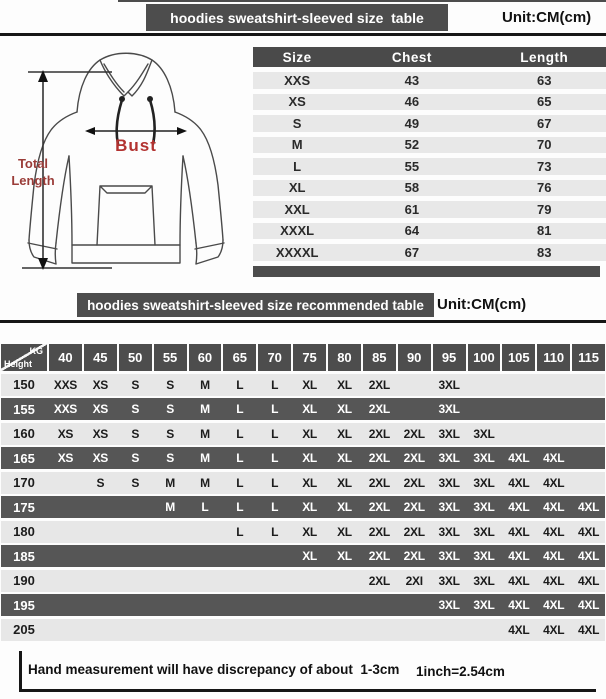 The width and height of the screenshot is (606, 699). I want to click on size-table-title: hoodies sweatshirt-sleeved size table, so click(297, 17).